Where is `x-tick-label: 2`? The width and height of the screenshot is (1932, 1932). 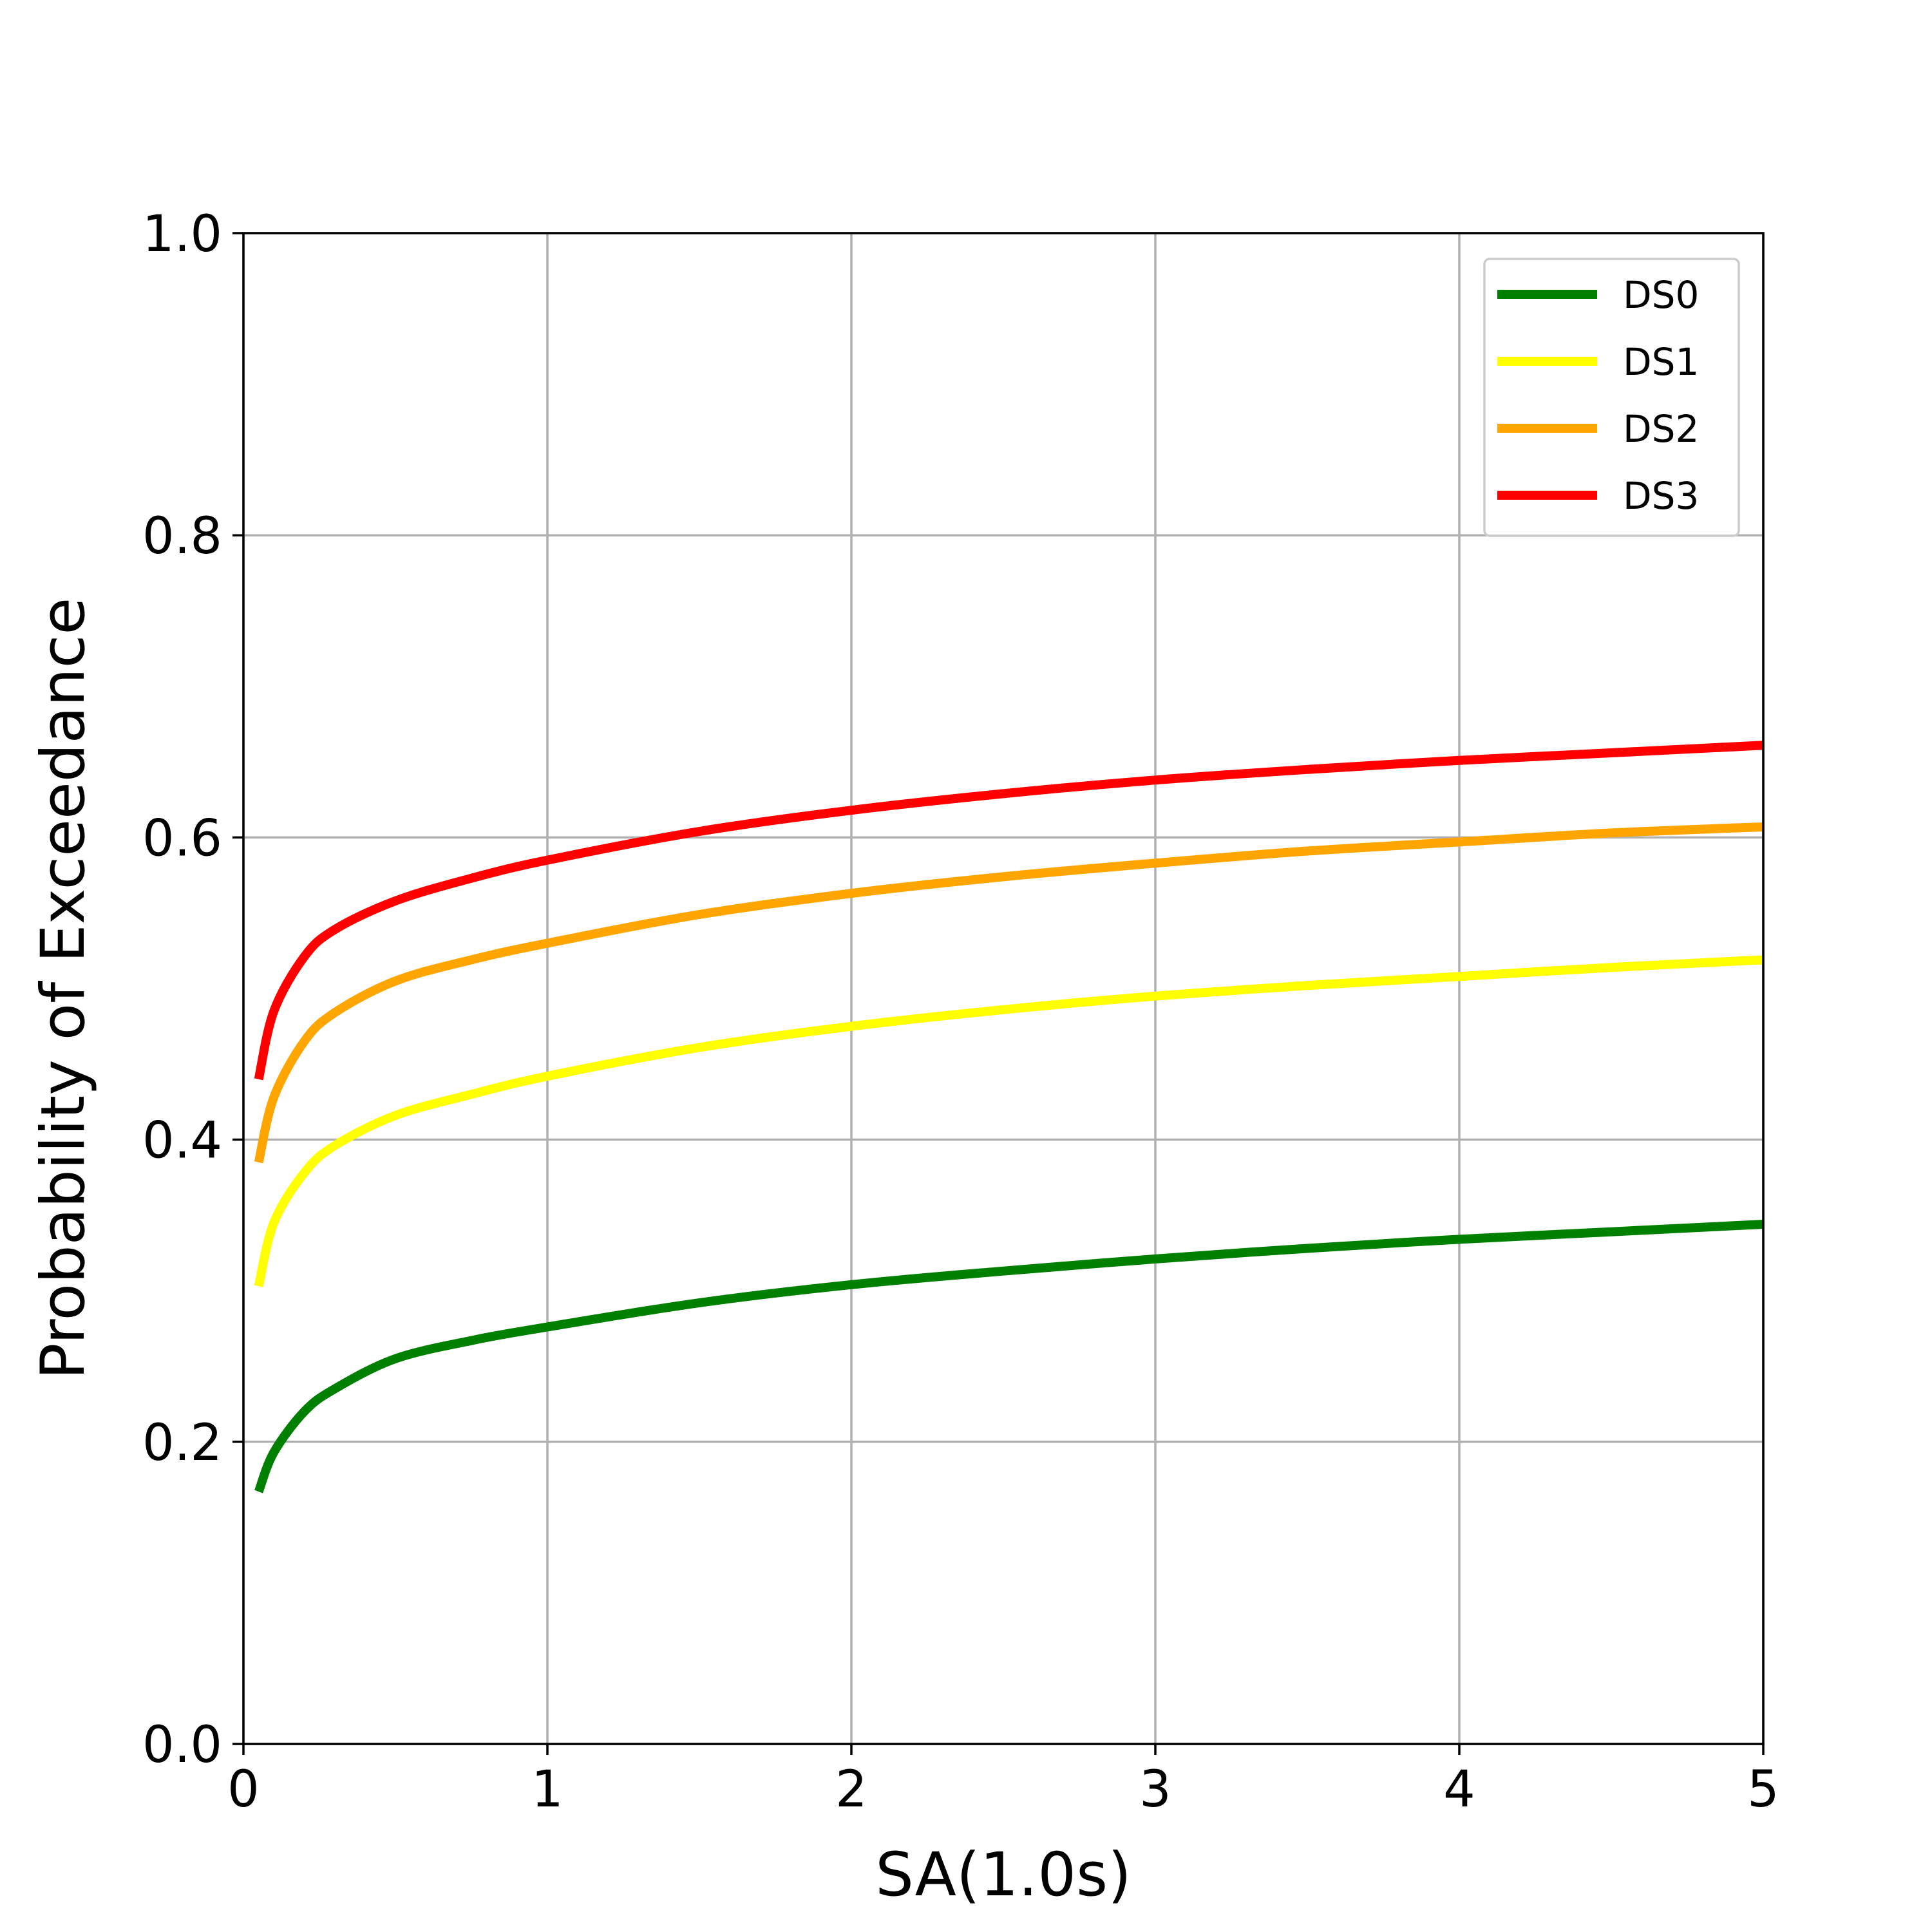
x-tick-label: 2 is located at coordinates (851, 1790).